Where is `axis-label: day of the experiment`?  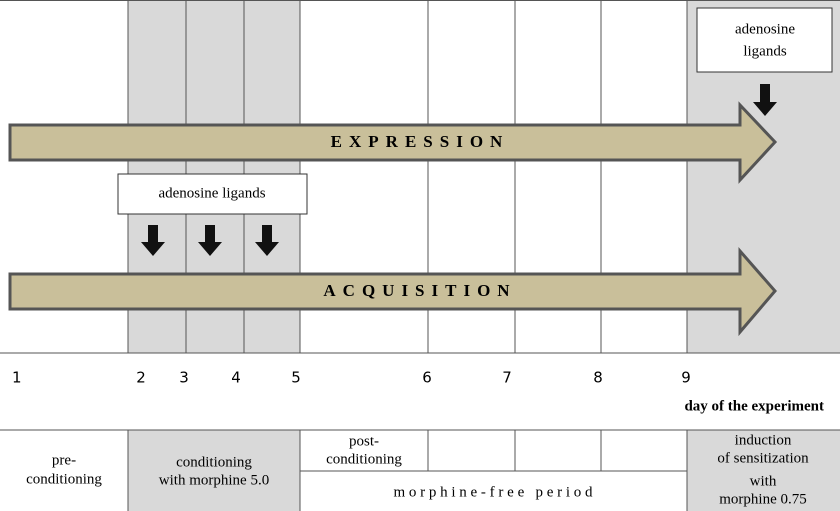
axis-label: day of the experiment is located at coordinates (754, 406).